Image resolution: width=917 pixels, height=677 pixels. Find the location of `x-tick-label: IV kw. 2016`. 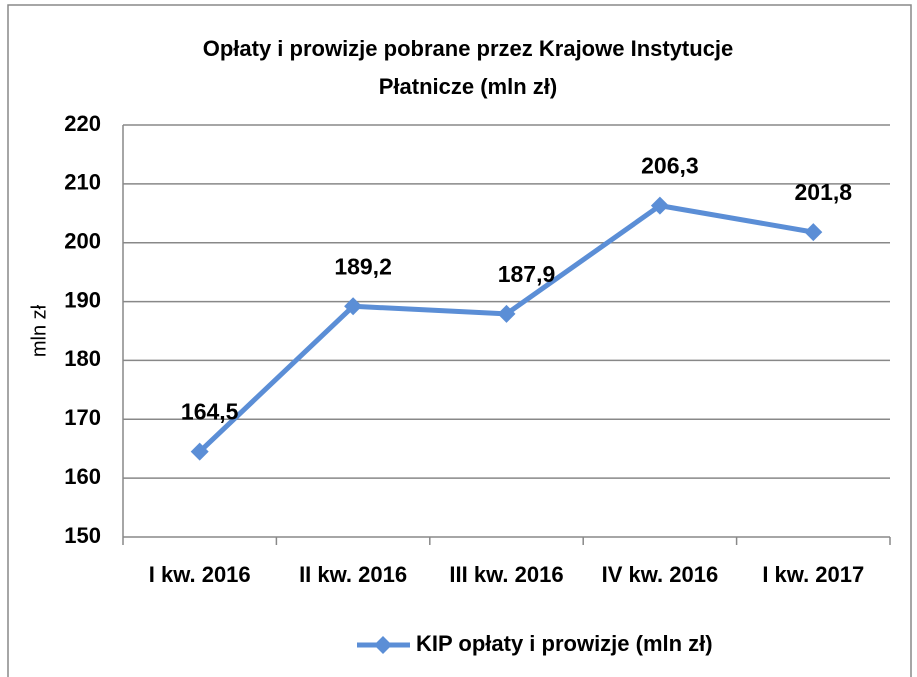

x-tick-label: IV kw. 2016 is located at coordinates (660, 574).